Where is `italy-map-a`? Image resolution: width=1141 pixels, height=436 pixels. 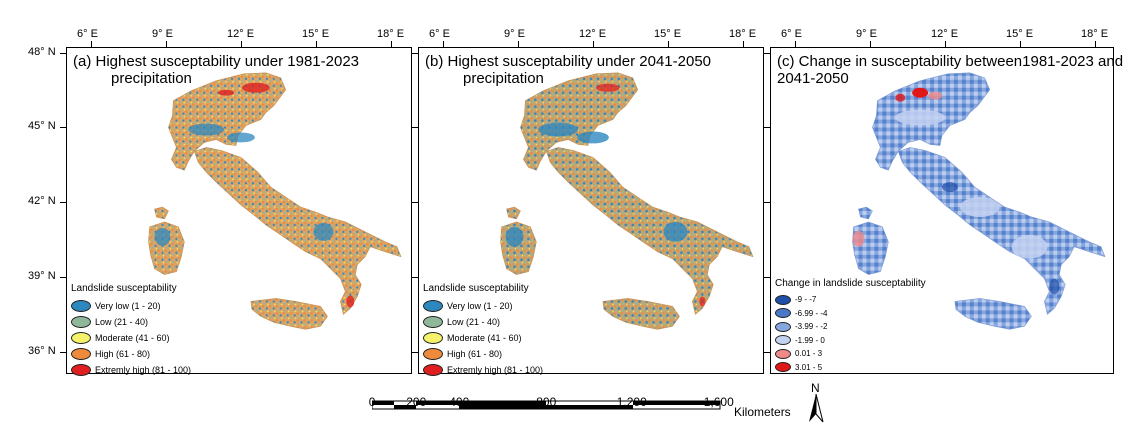 italy-map-a is located at coordinates (275, 201).